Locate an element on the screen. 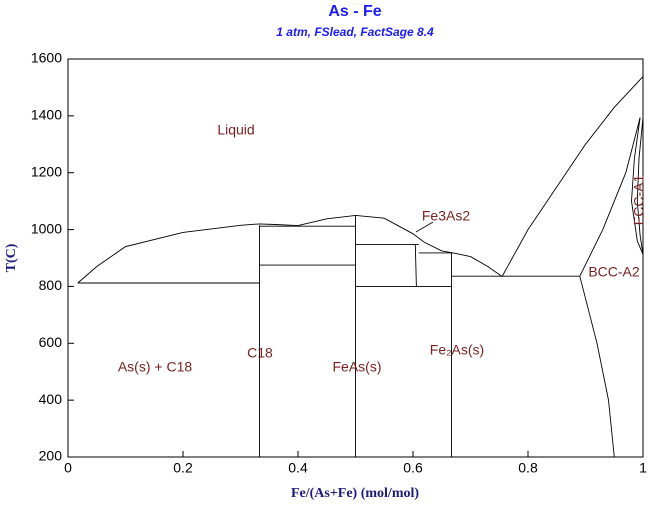  x-tick-label: 0.8 is located at coordinates (528, 468).